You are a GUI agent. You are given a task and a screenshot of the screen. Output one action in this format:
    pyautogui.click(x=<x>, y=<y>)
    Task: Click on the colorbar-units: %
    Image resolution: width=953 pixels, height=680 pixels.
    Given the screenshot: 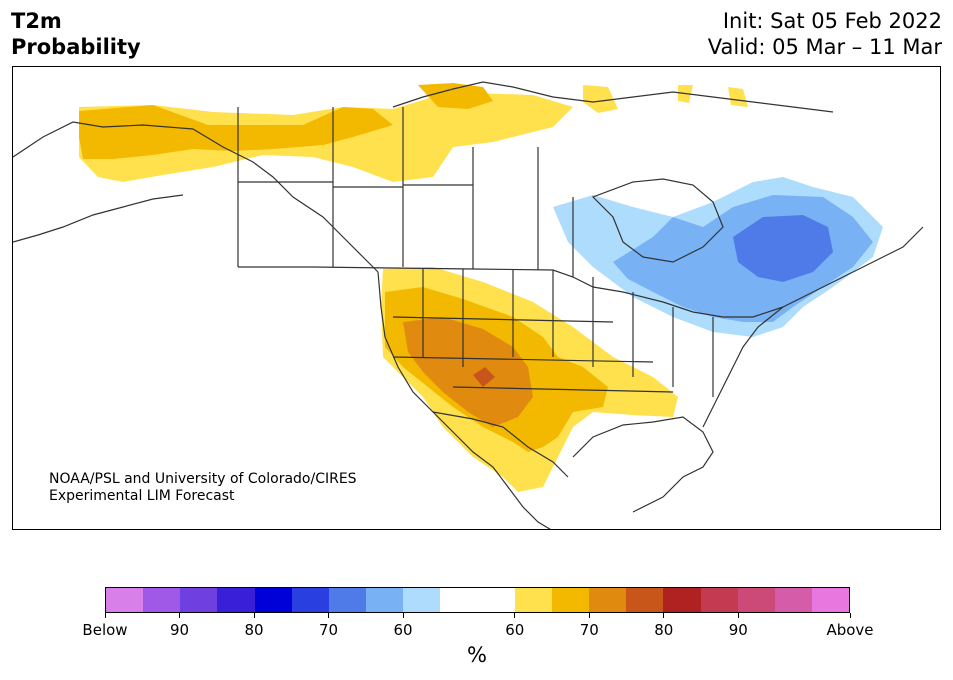 What is the action you would take?
    pyautogui.click(x=477, y=655)
    